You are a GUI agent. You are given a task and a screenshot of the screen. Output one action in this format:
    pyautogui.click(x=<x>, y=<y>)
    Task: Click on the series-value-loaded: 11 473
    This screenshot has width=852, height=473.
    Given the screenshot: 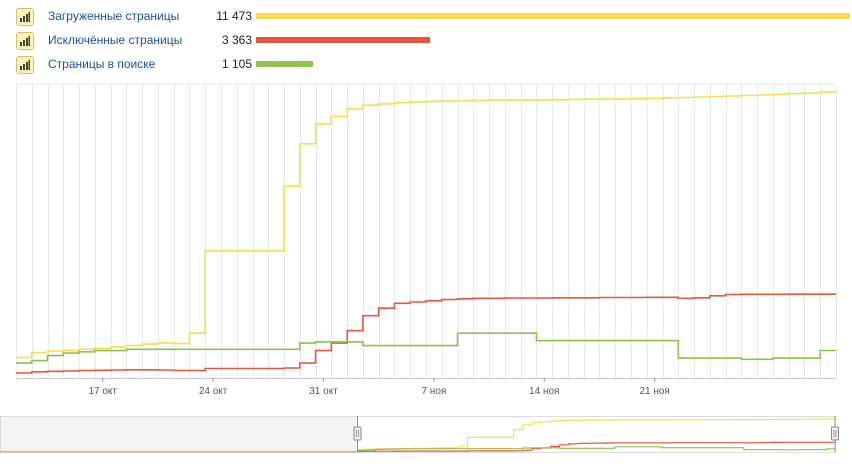 What is the action you would take?
    pyautogui.click(x=234, y=16)
    